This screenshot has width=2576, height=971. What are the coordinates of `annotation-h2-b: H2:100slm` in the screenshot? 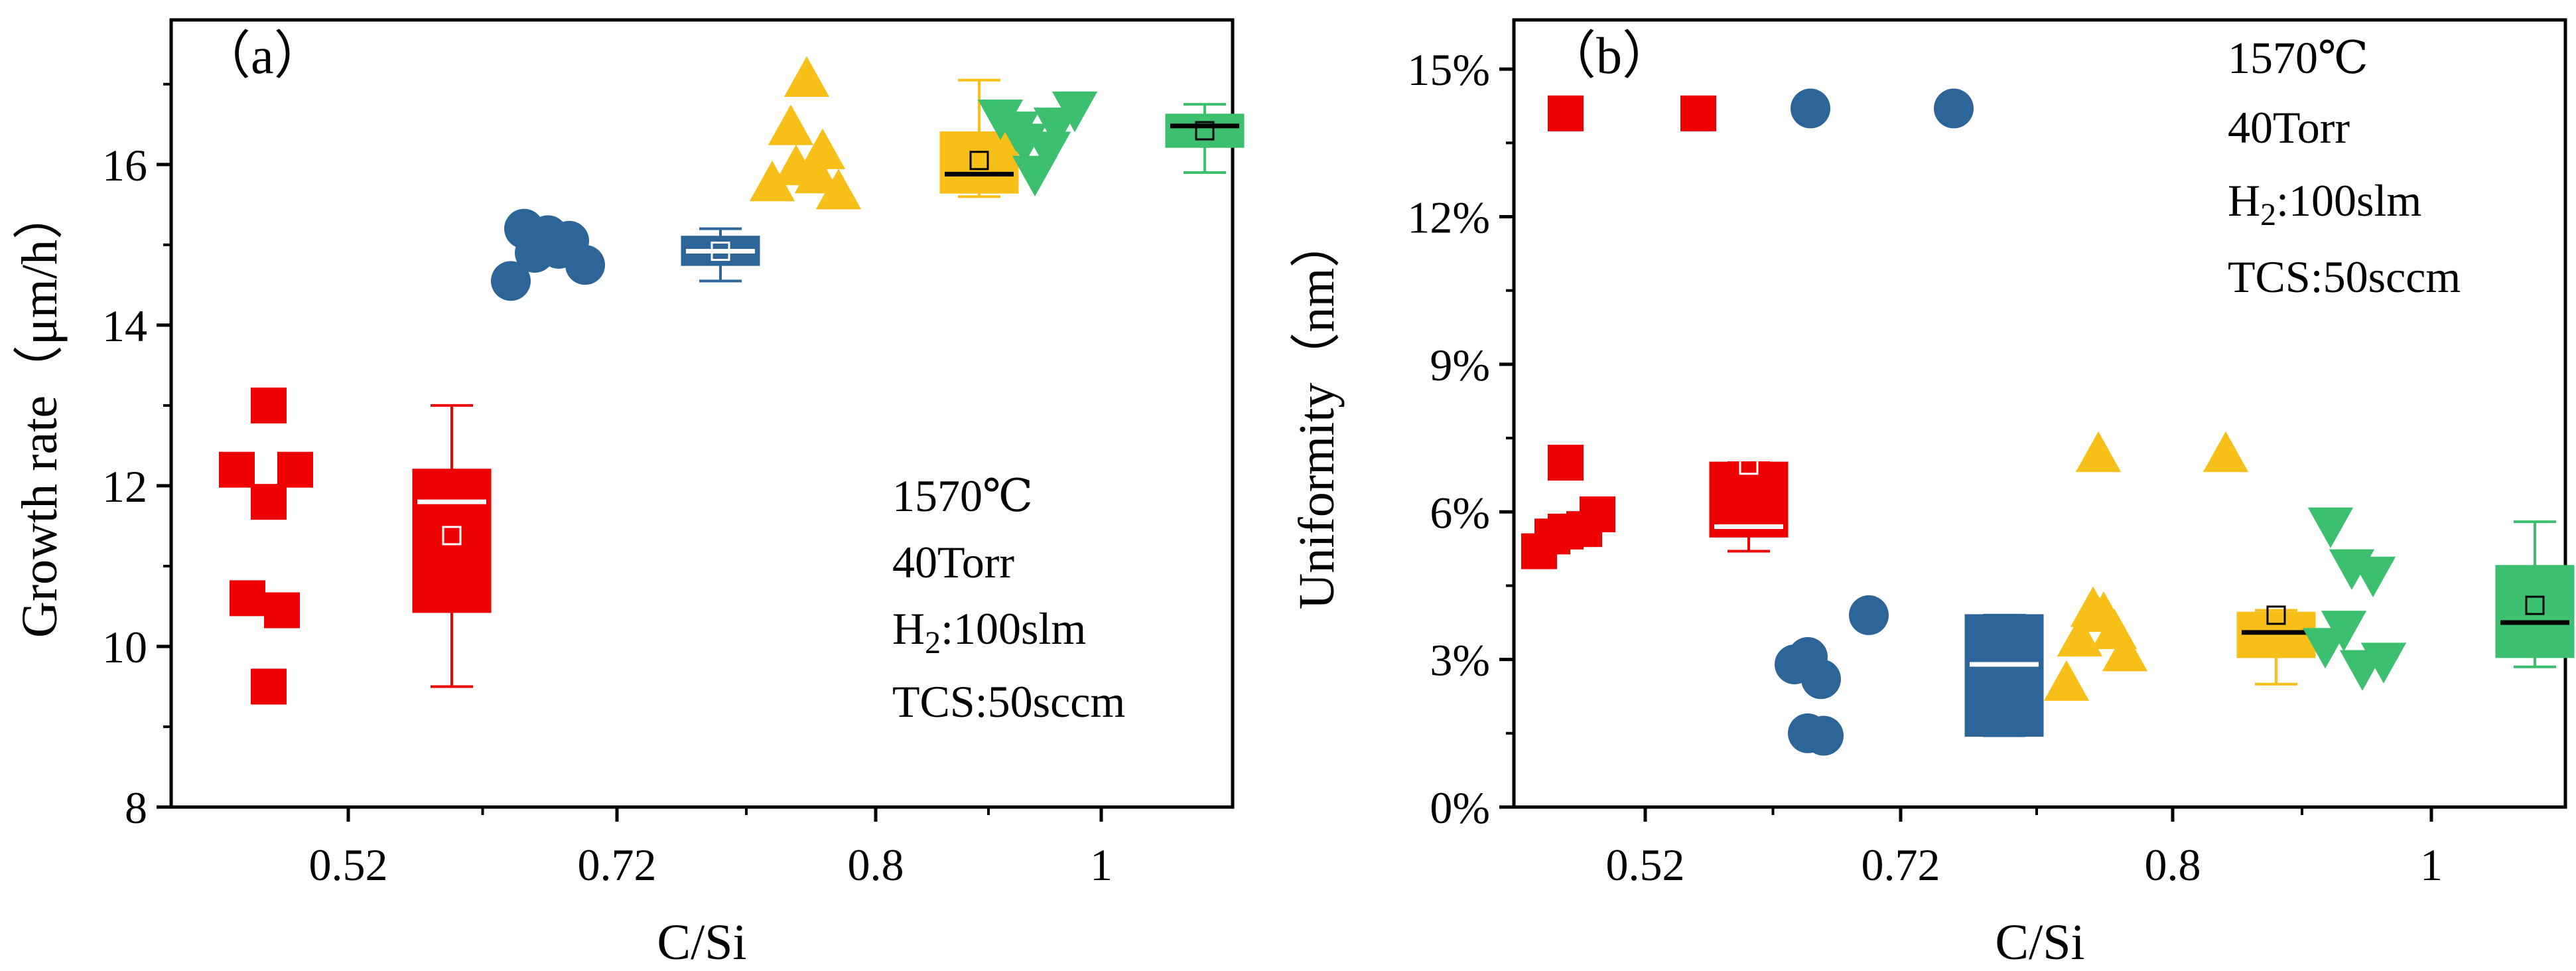 It's located at (2324, 203).